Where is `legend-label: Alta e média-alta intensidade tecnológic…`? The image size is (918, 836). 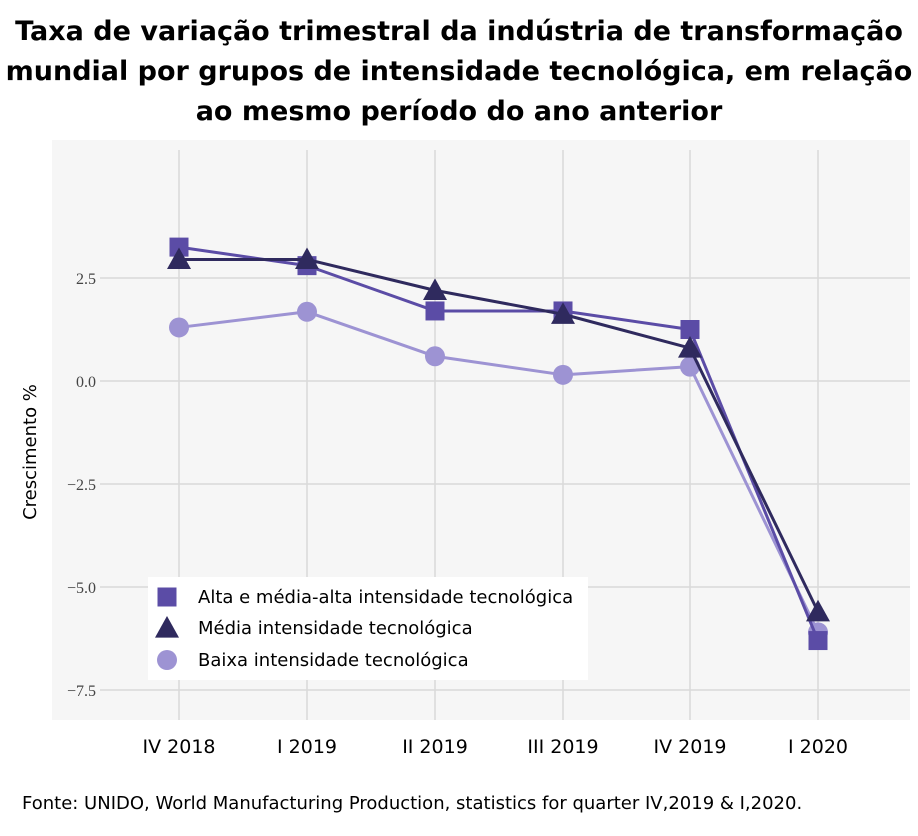
legend-label: Alta e média-alta intensidade tecnológic… is located at coordinates (385, 597).